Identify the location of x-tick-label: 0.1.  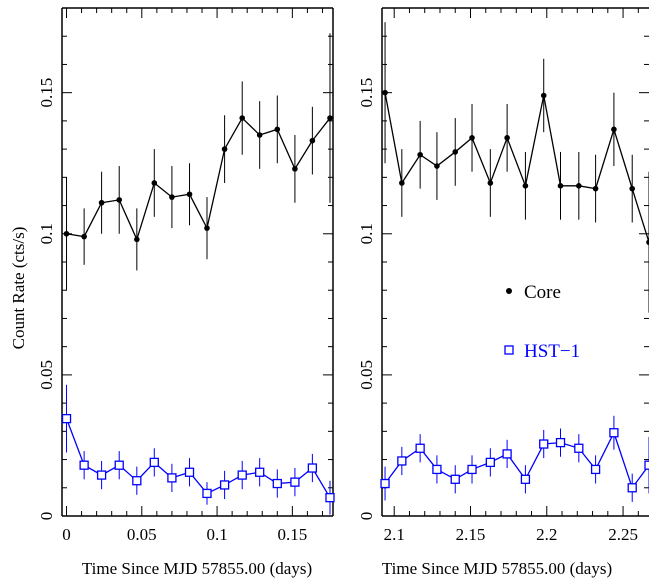
(216, 534).